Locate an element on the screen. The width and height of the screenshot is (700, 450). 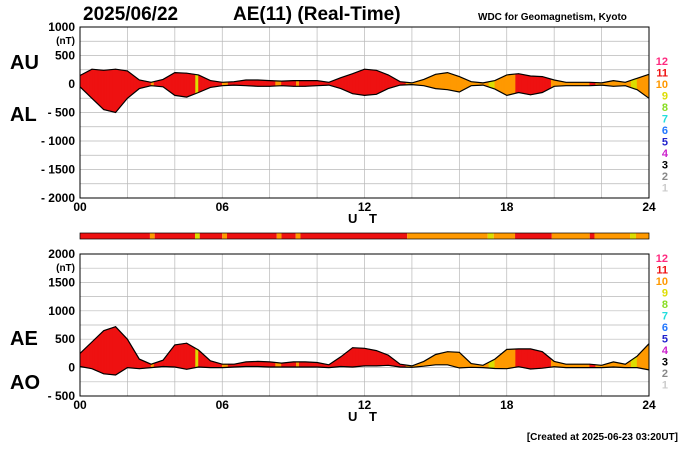
x-tick-label: 12 is located at coordinates (365, 207).